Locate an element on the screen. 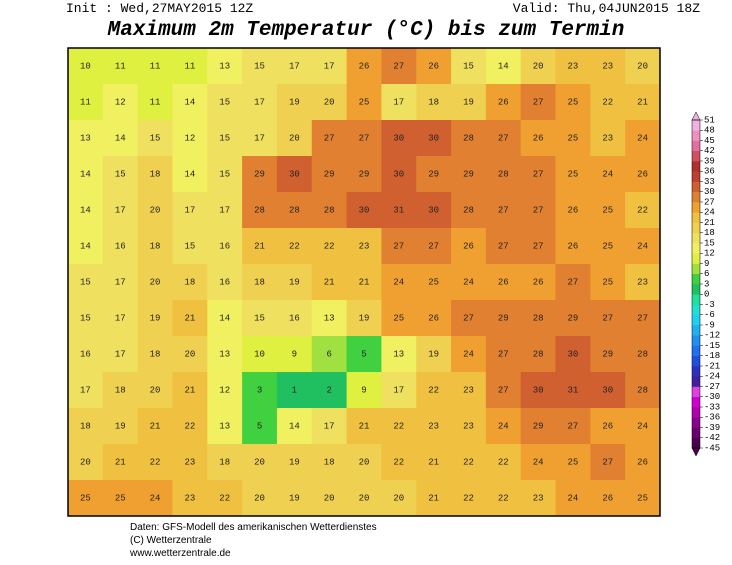 Image resolution: width=732 pixels, height=565 pixels. temperature-label: 18 is located at coordinates (85, 426).